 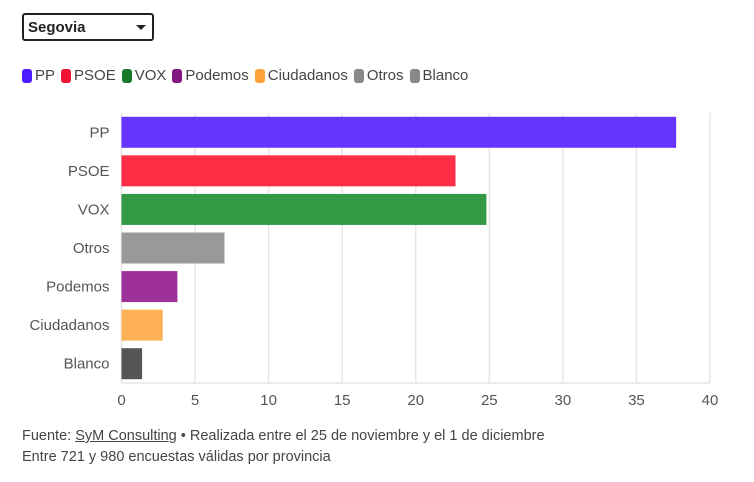 I want to click on legend-item-otros: Otros, so click(x=378, y=75).